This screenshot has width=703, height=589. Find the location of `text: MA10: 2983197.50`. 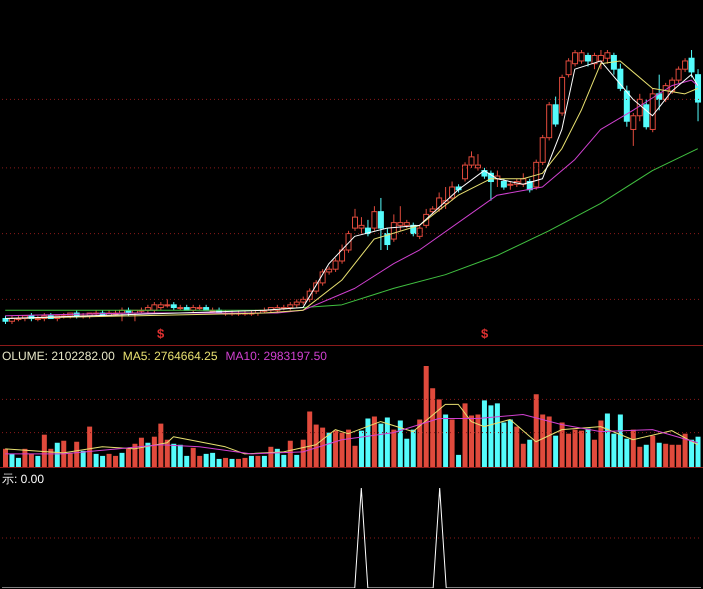

text: MA10: 2983197.50 is located at coordinates (276, 356).